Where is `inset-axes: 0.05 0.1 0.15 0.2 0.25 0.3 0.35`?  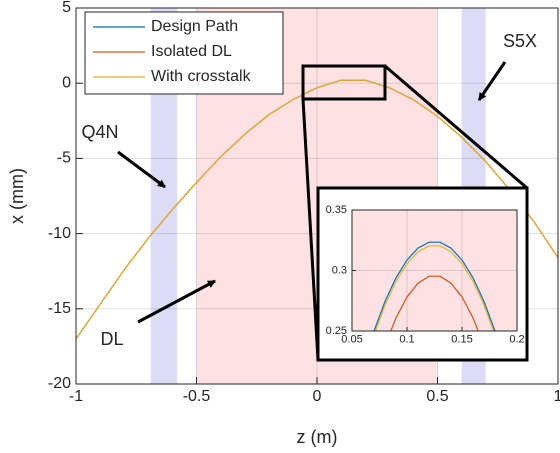 inset-axes: 0.05 0.1 0.15 0.2 0.25 0.3 0.35 is located at coordinates (425, 275).